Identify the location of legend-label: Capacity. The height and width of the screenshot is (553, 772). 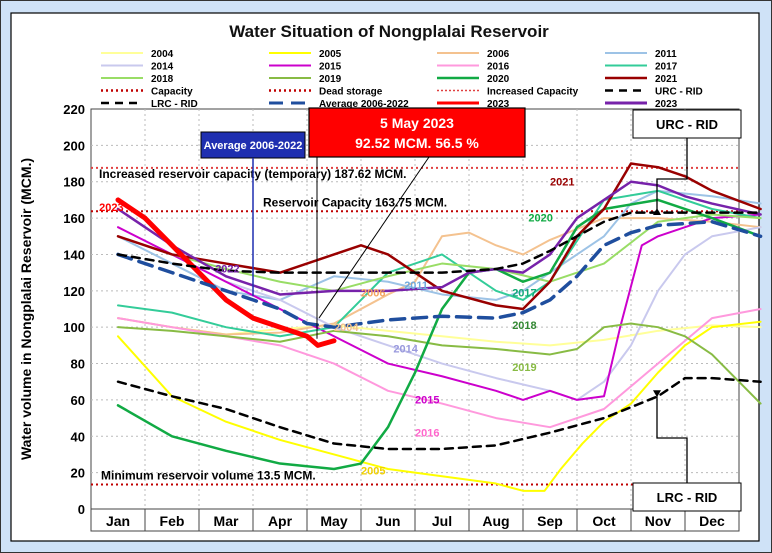
(172, 92).